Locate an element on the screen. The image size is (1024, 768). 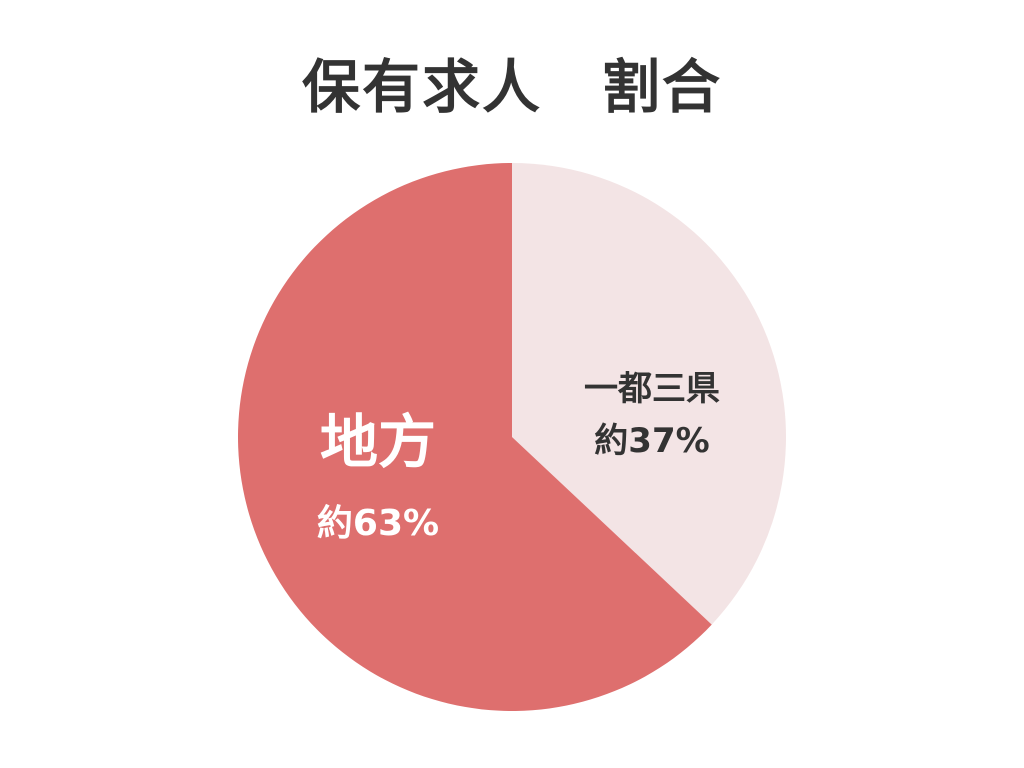
slice-percent-label: 約37% is located at coordinates (651, 441).